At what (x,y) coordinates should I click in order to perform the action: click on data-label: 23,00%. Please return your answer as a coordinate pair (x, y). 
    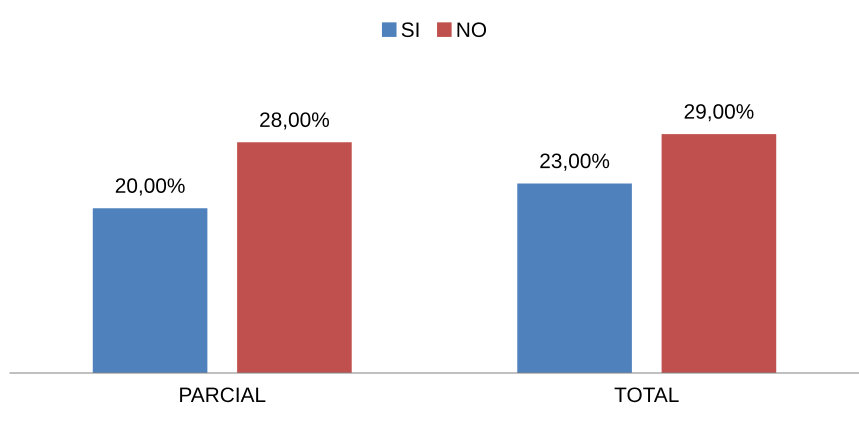
    Looking at the image, I should click on (575, 162).